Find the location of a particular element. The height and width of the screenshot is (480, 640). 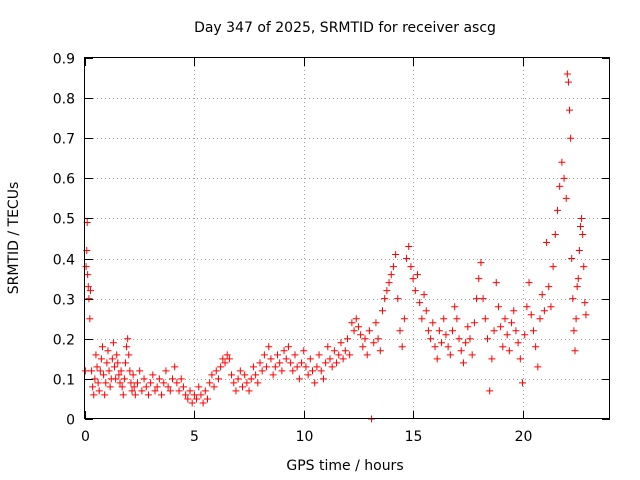

y-tick-label: 0.1 is located at coordinates (64, 381).